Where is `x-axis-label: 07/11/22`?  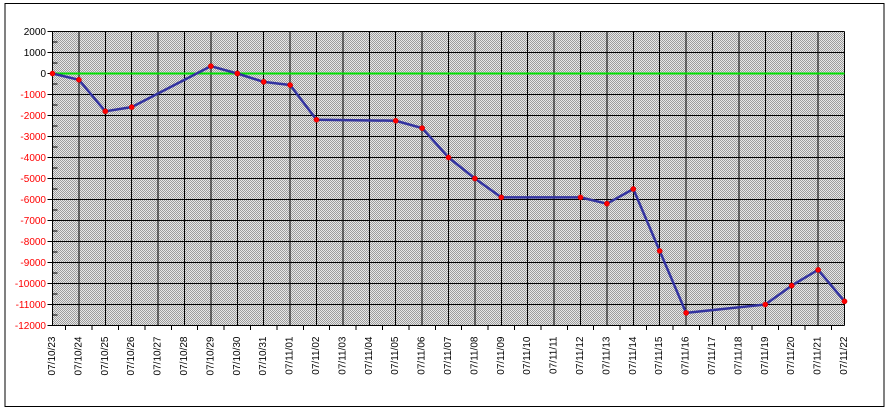
x-axis-label: 07/11/22 is located at coordinates (844, 355).